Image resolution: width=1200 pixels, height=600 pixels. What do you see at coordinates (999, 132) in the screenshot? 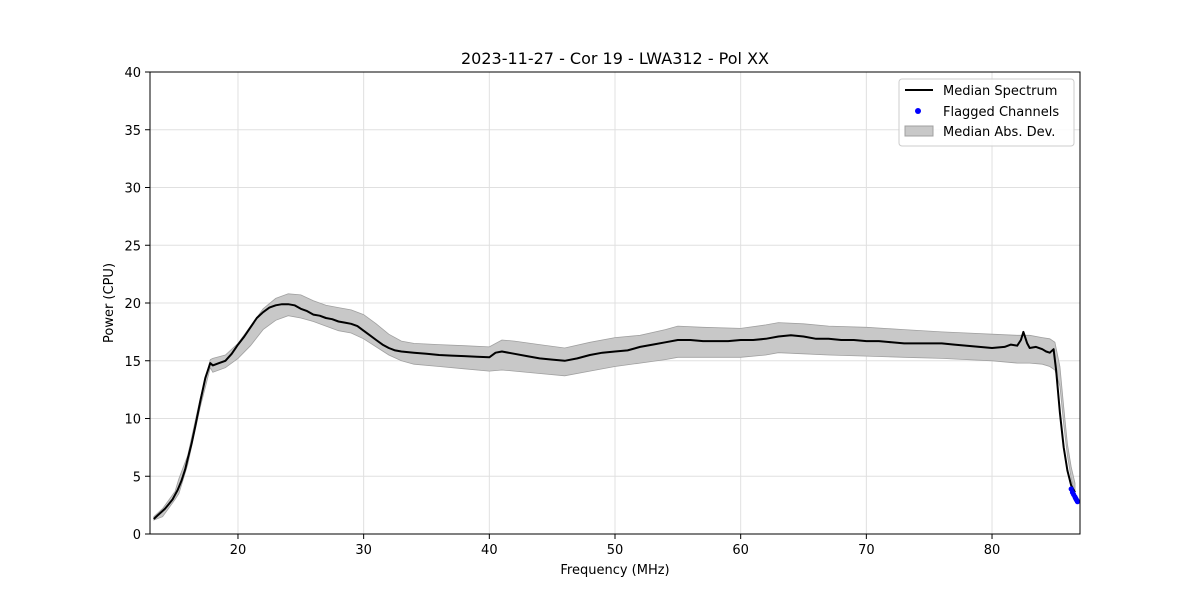
I see `legend-label-mad: Median Abs. Dev.` at bounding box center [999, 132].